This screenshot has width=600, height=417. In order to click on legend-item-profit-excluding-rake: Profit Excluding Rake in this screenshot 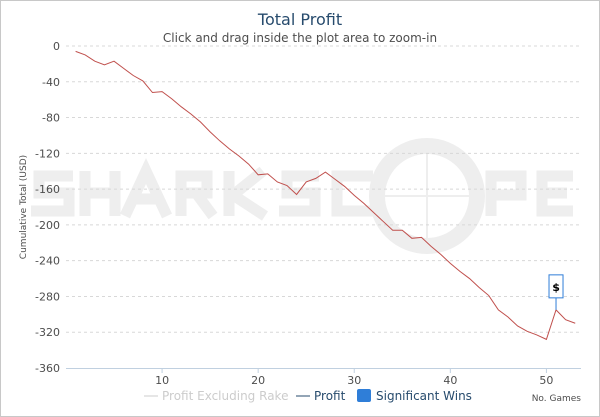, I will do `click(216, 396)`.